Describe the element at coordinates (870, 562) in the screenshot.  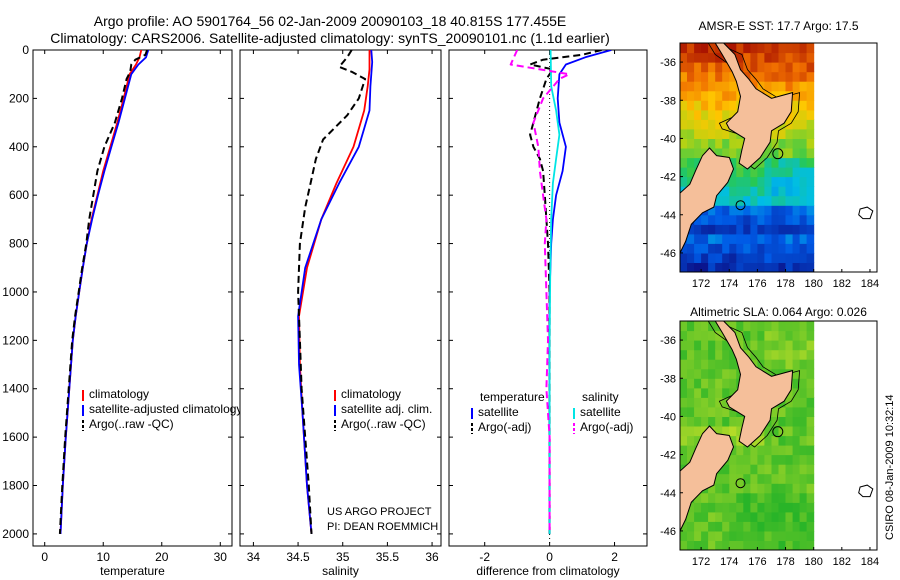
I see `x-tick-label: 184` at that location.